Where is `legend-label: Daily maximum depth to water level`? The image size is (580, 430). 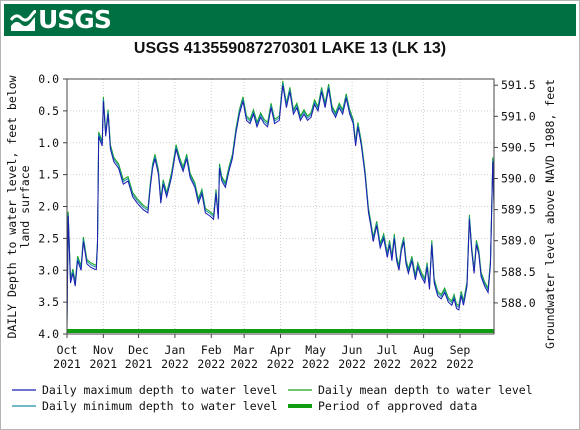
legend-label: Daily maximum depth to water level is located at coordinates (159, 390).